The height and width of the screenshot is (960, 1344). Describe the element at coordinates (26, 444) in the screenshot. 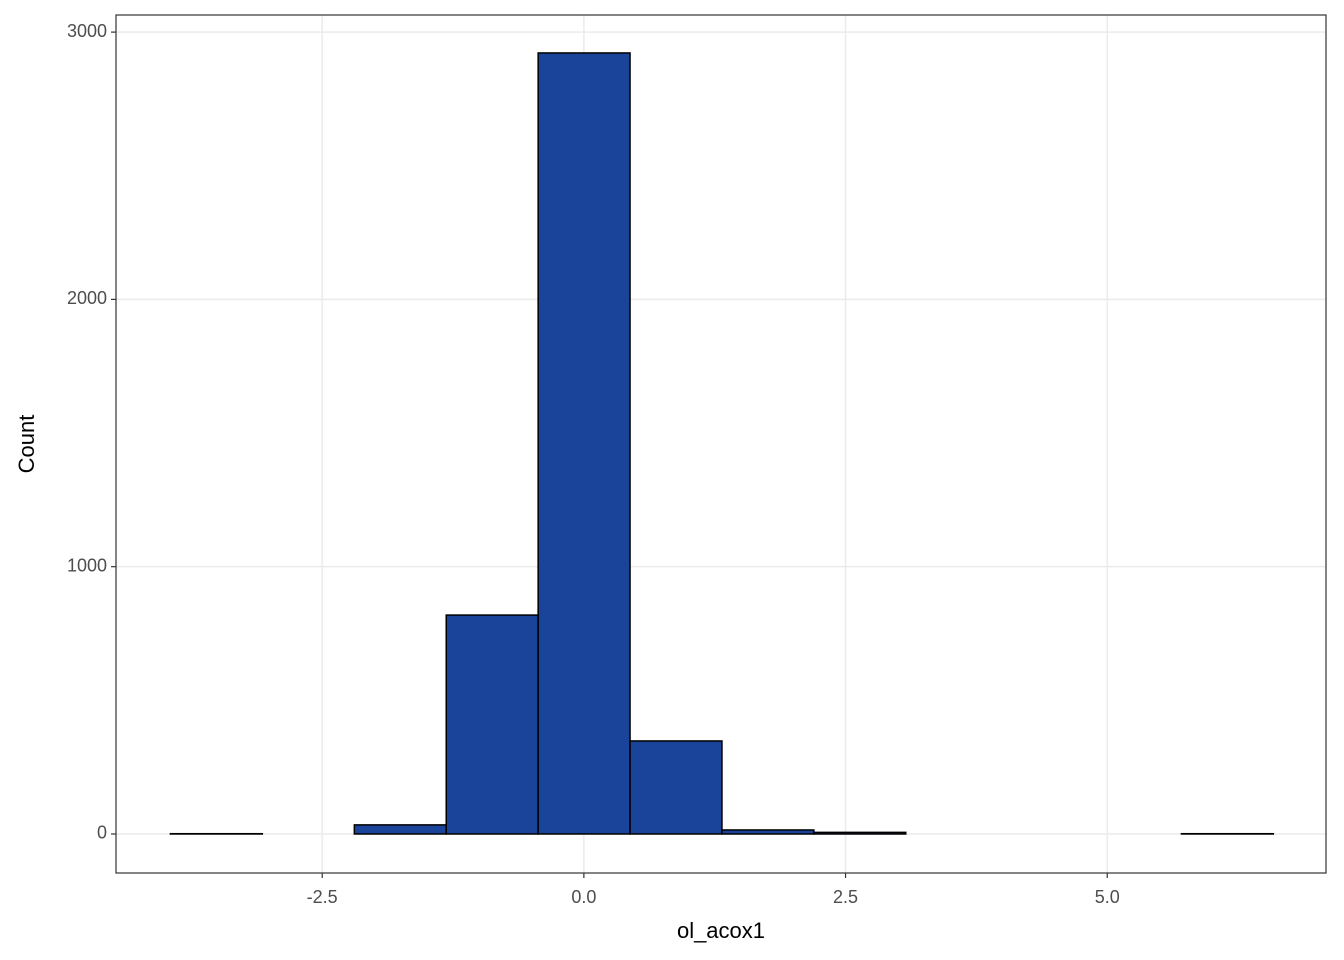

I see `y-axis-title: Count` at that location.